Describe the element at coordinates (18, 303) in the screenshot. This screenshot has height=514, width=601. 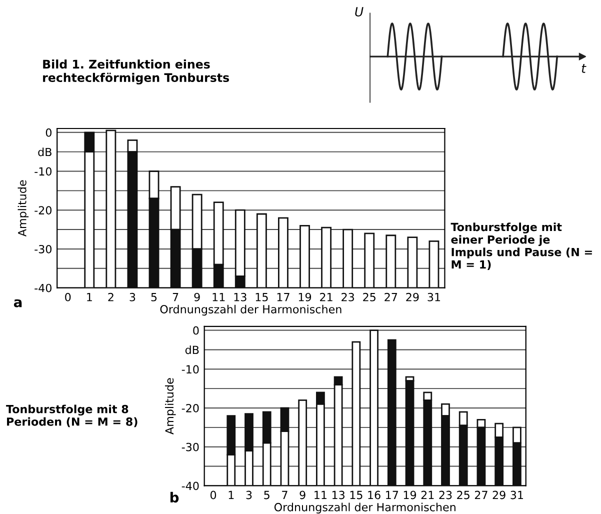
I see `text: a` at that location.